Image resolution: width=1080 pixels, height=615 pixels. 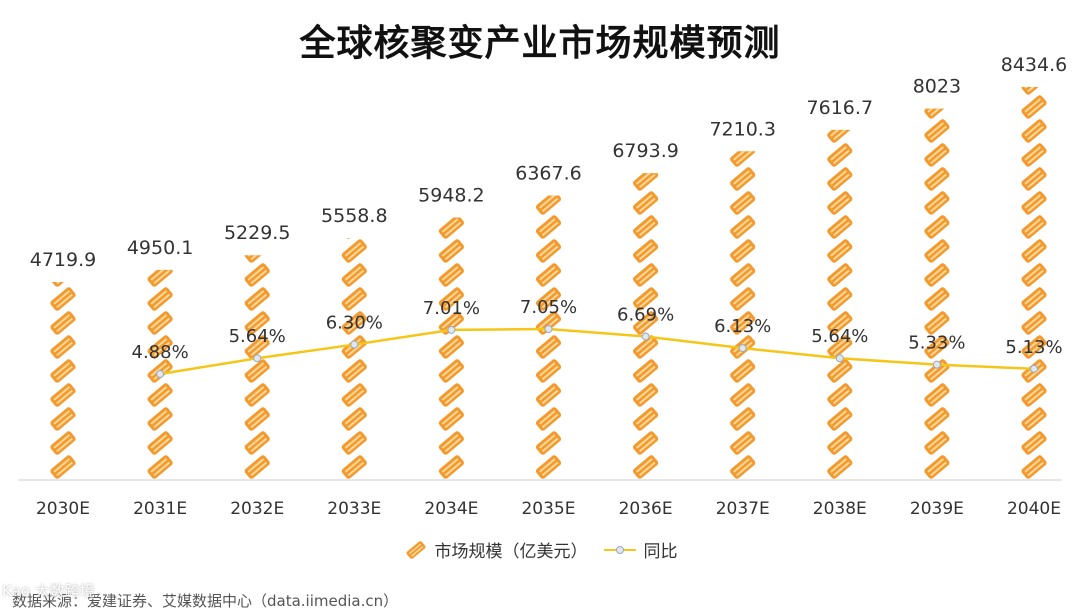 What do you see at coordinates (540, 43) in the screenshot?
I see `chart-title: 全球核聚变产业市场规模预测` at bounding box center [540, 43].